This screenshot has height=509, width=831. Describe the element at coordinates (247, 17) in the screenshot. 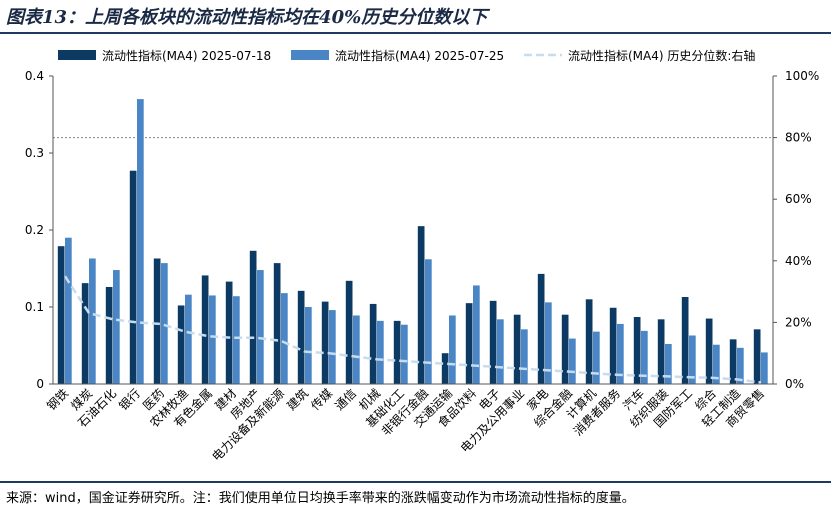

I see `chart-title: 图表13：上周各板块的流动性指标均在40%历史分位数以下` at that location.